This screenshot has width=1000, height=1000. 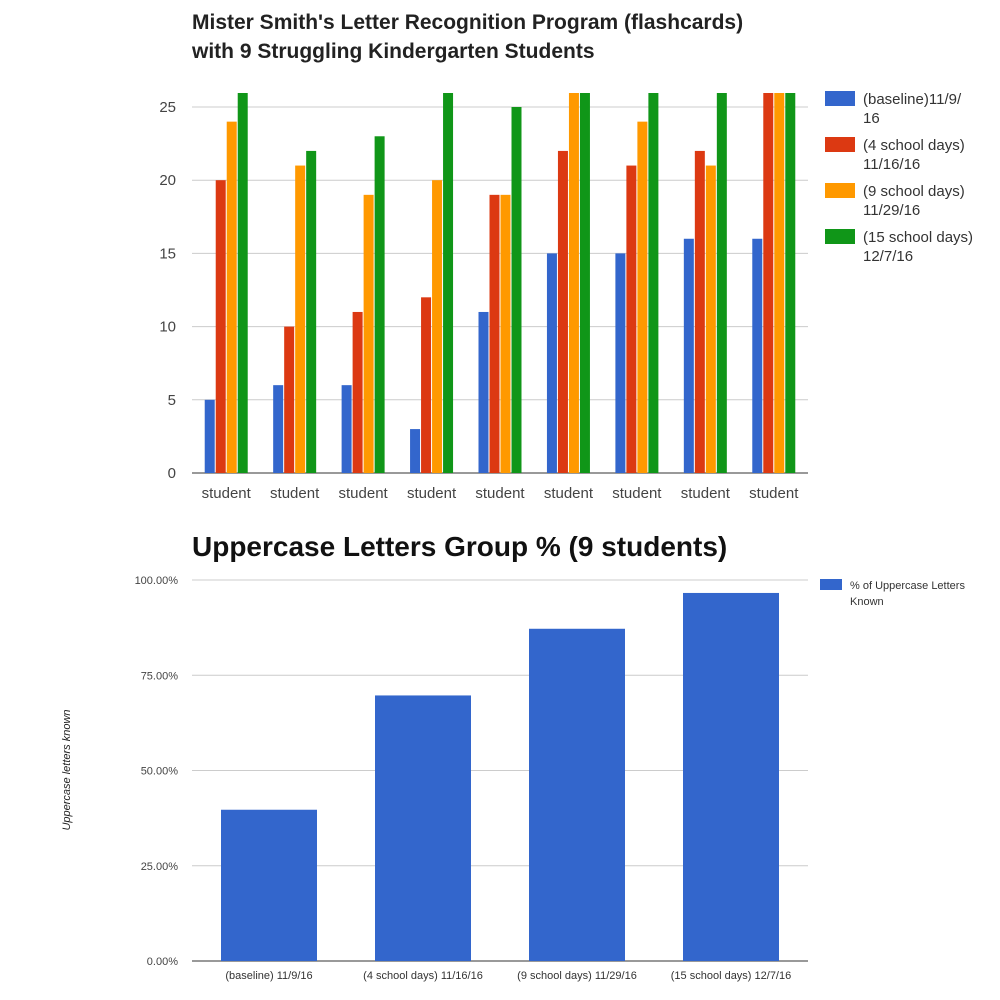 I want to click on chart2-y-tick-label: 100.00%, so click(x=157, y=581).